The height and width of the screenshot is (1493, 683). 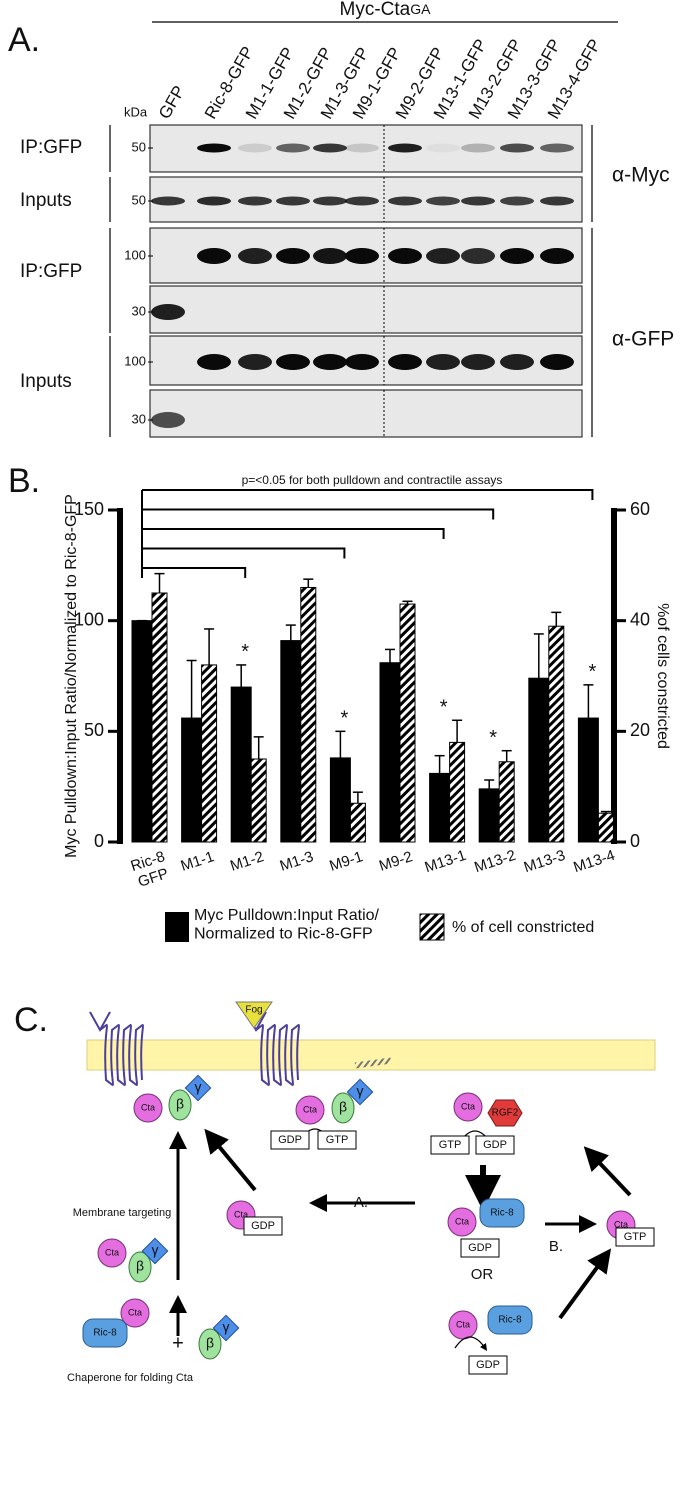 I want to click on path-label: B., so click(x=556, y=1246).